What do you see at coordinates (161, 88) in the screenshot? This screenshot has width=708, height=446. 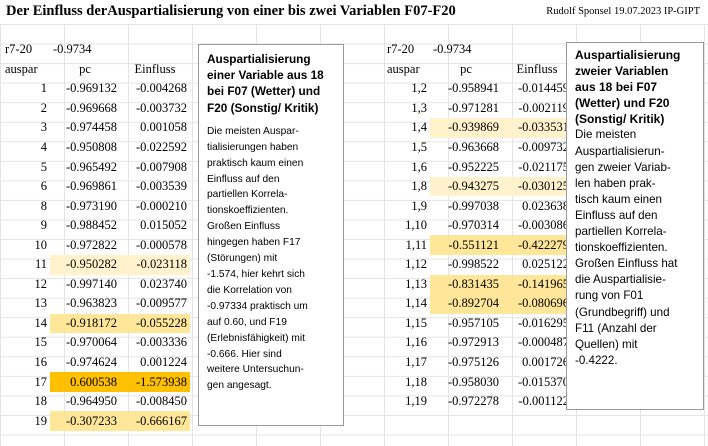 I see `einfluss-cell: -0.004268` at bounding box center [161, 88].